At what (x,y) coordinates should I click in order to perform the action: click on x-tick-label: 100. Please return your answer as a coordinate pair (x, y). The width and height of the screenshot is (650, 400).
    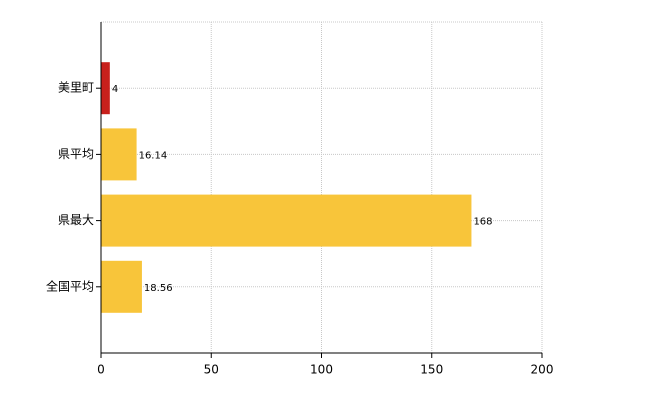
    Looking at the image, I should click on (321, 370).